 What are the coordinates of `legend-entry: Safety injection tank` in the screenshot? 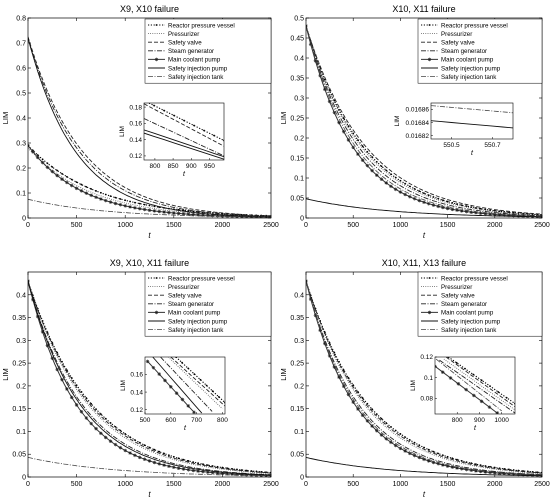 It's located at (469, 330).